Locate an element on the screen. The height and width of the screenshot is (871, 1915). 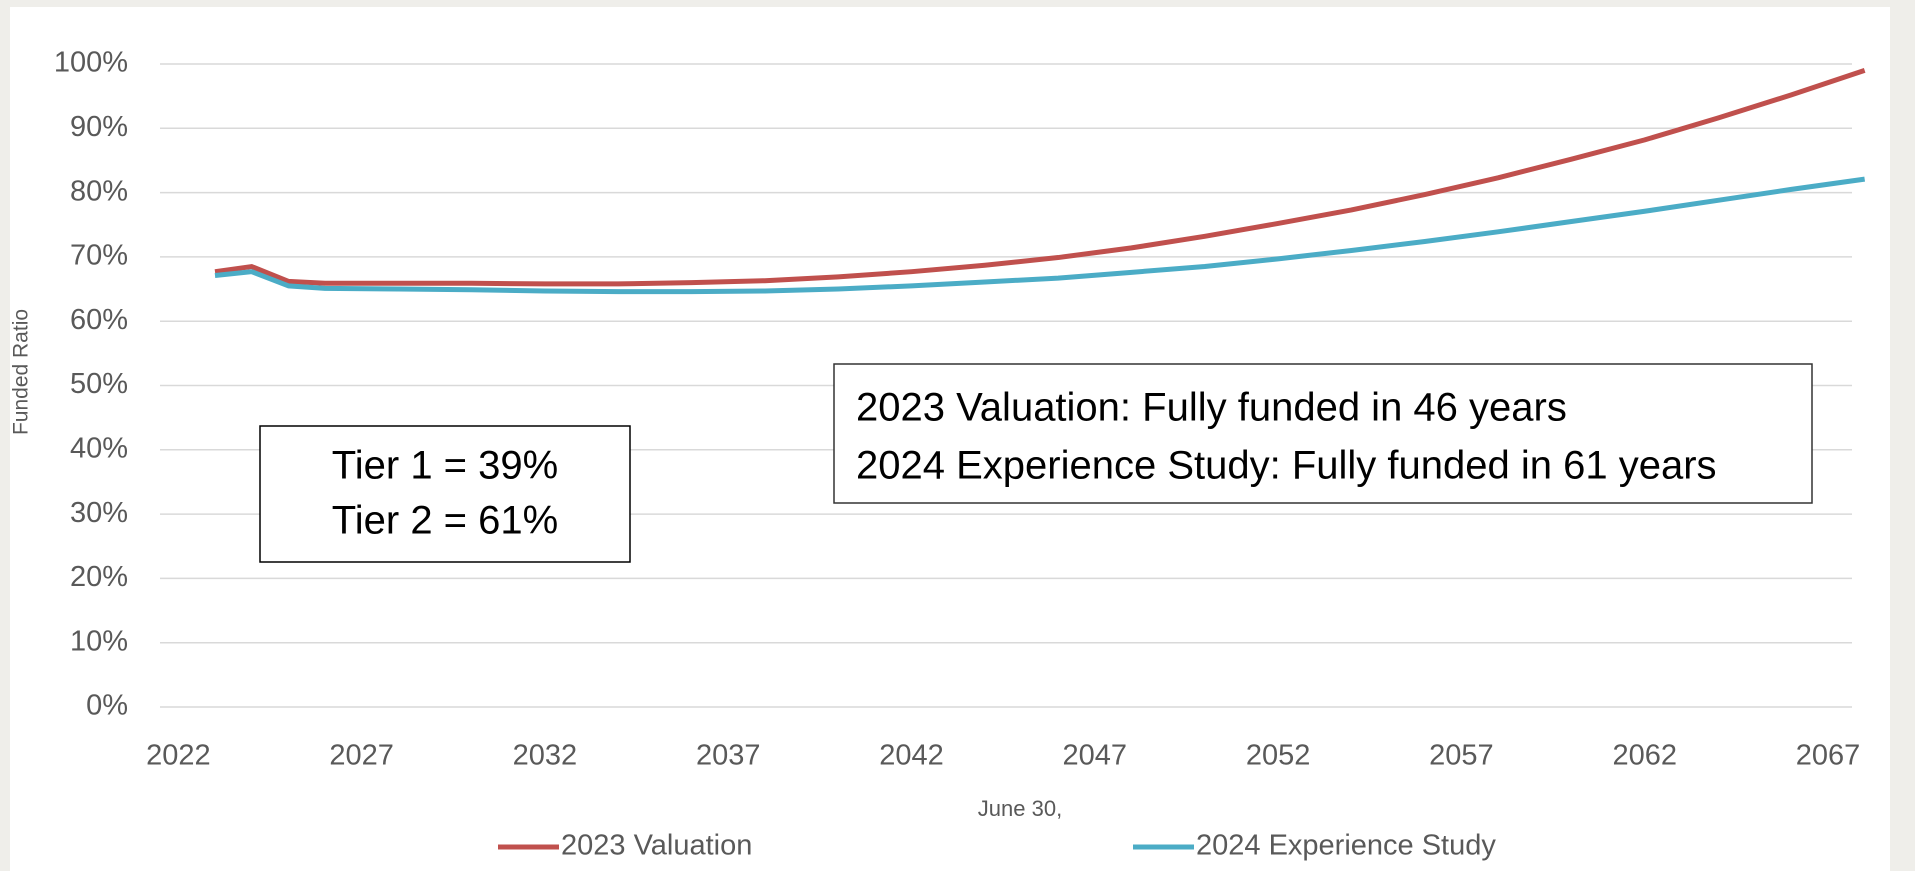
y-tick-label: 90% is located at coordinates (99, 127).